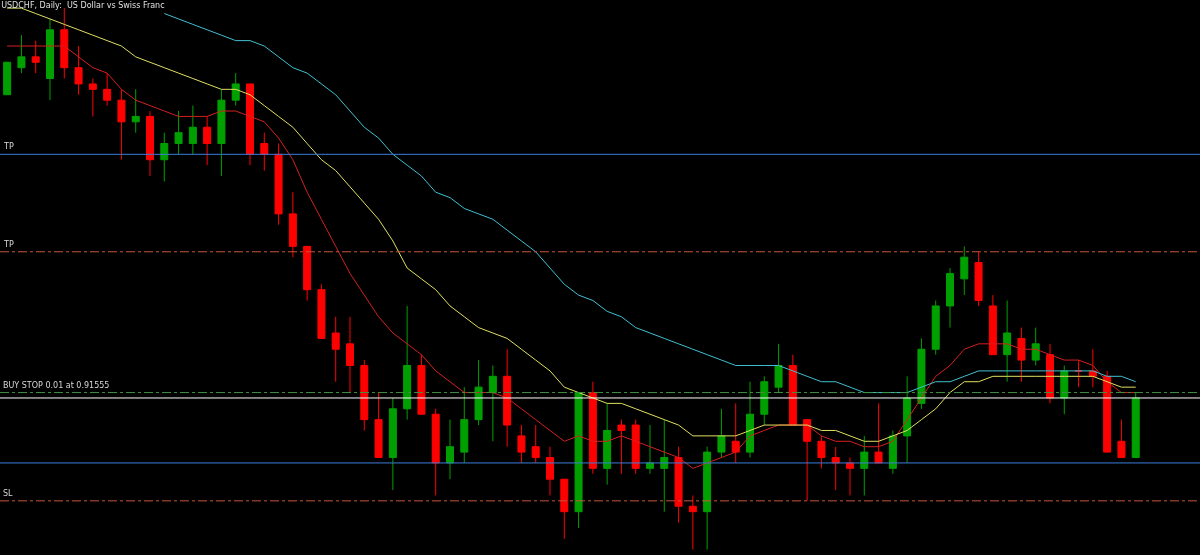  Describe the element at coordinates (83, 6) in the screenshot. I see `chart-title: USDCHF, Daily: US Dollar vs Swiss Franc` at that location.